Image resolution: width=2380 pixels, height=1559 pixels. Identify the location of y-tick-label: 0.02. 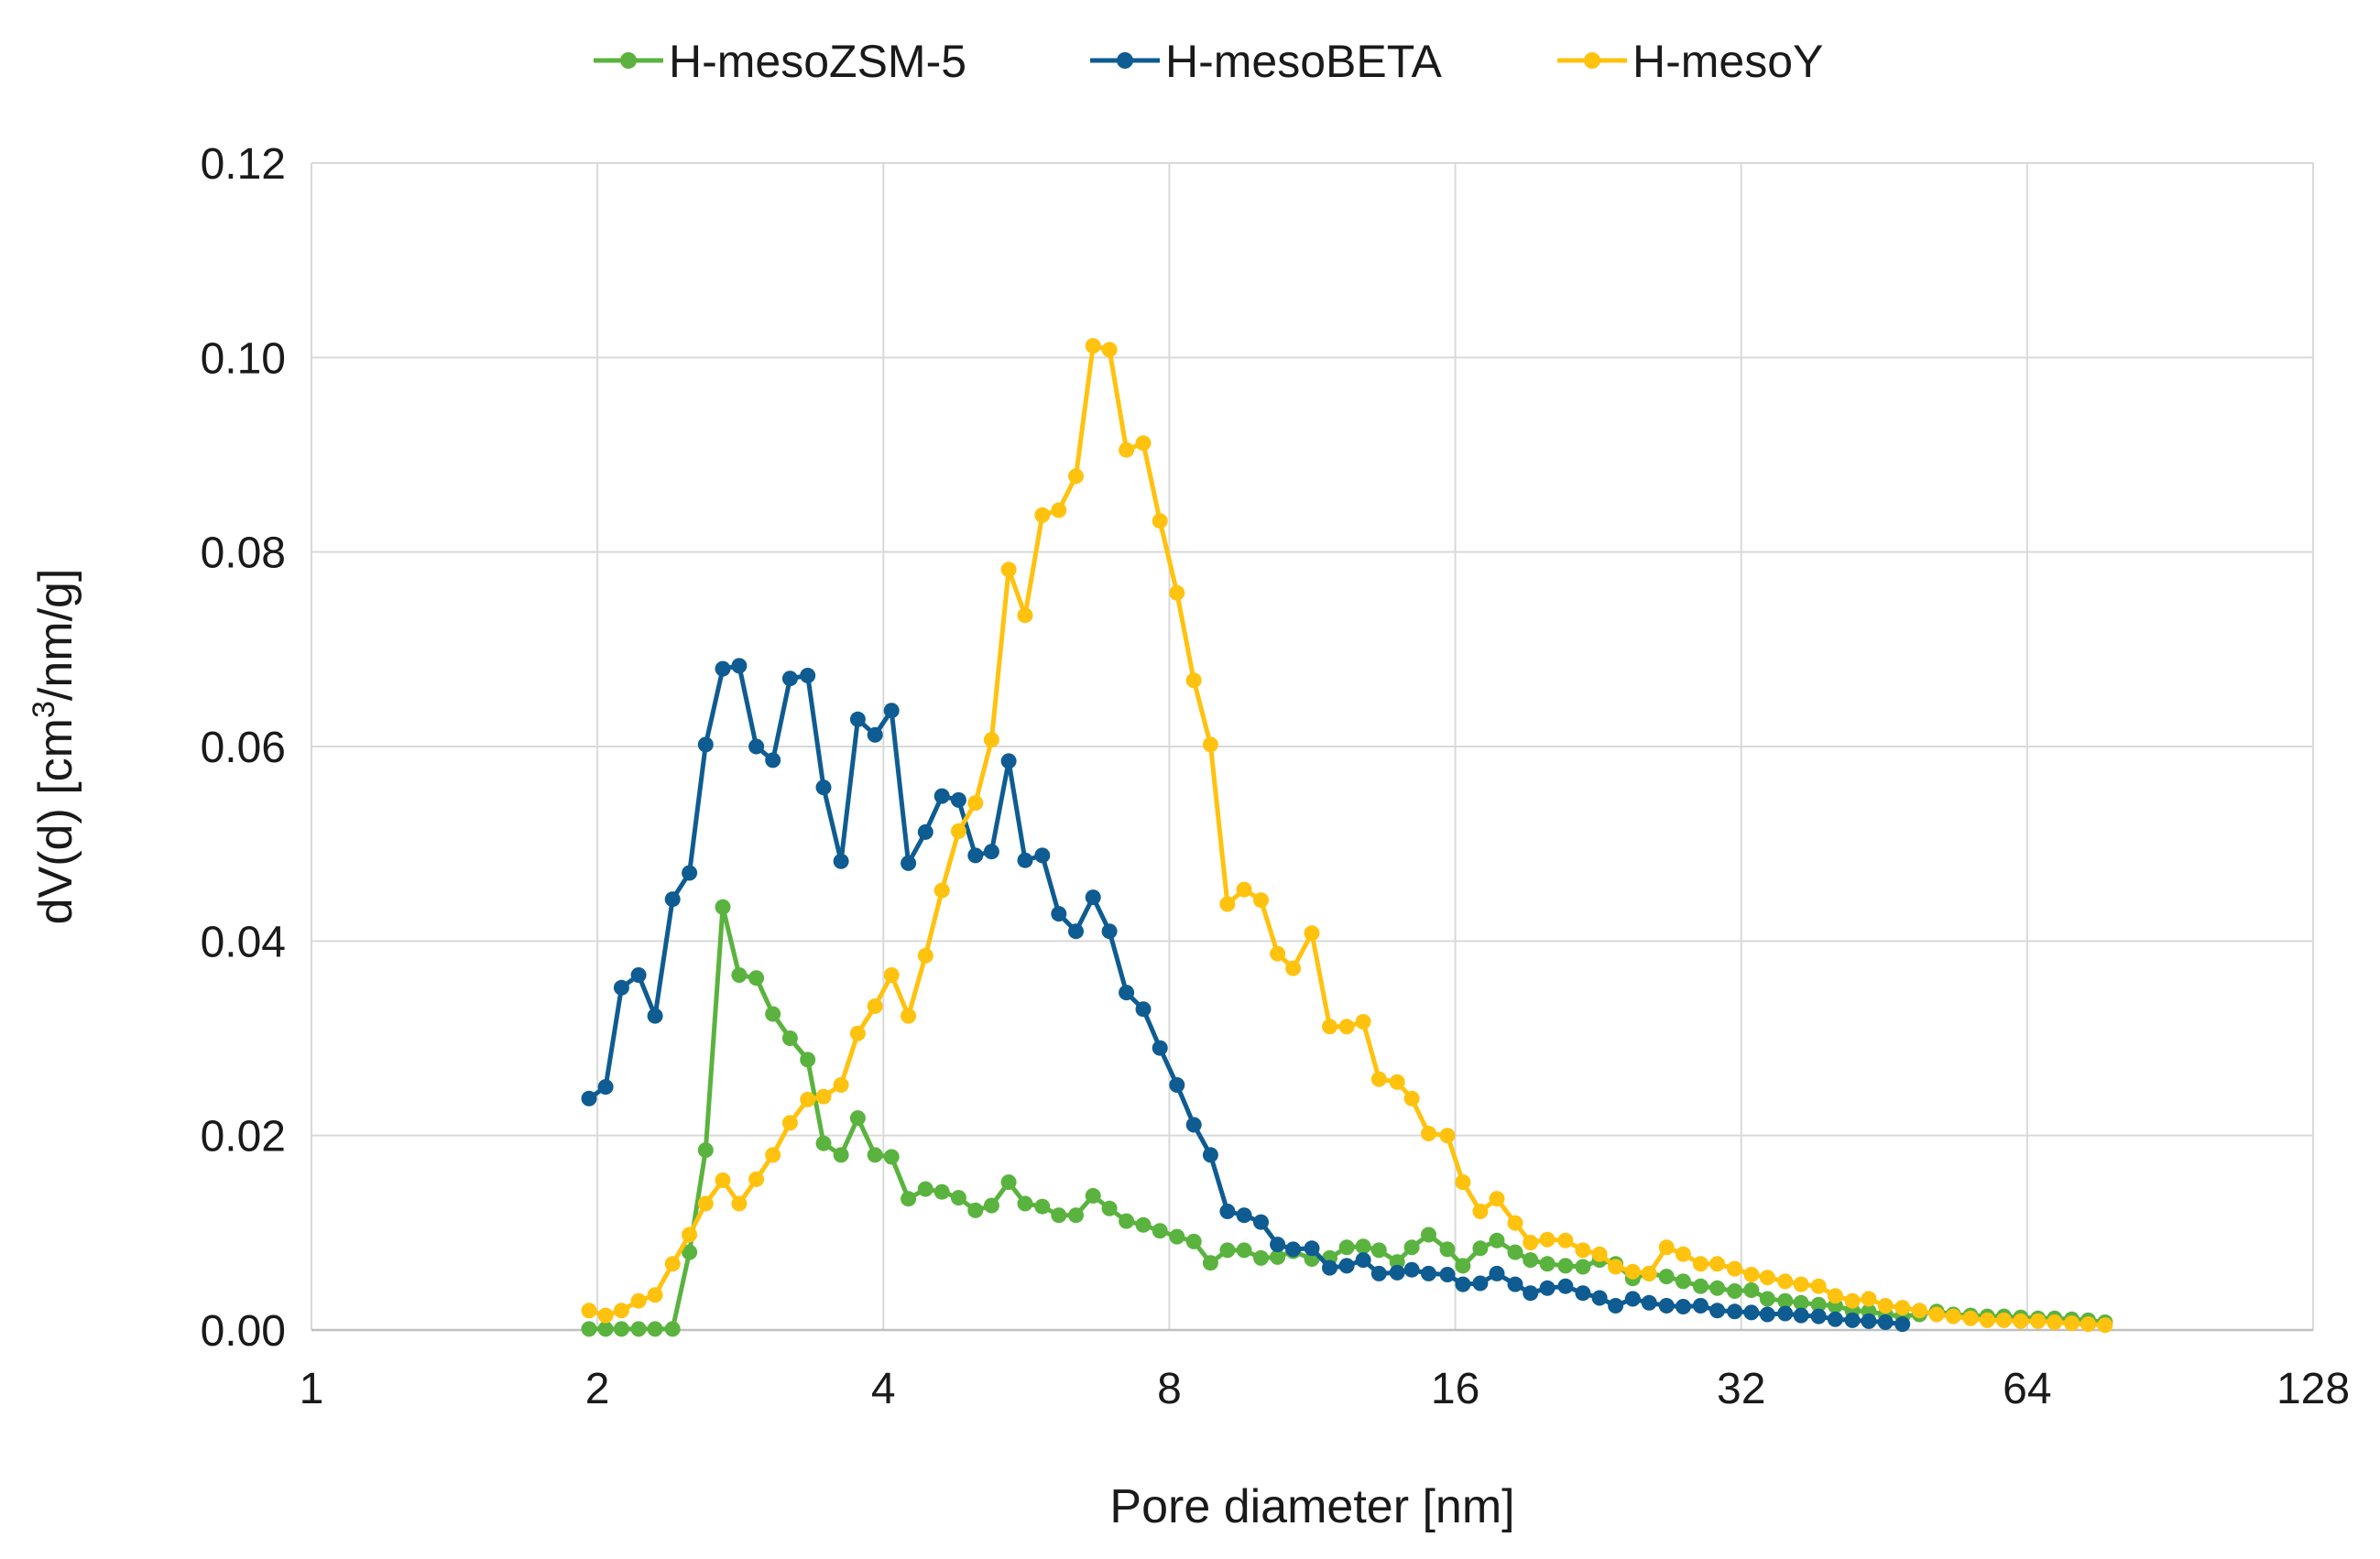
(243, 1137).